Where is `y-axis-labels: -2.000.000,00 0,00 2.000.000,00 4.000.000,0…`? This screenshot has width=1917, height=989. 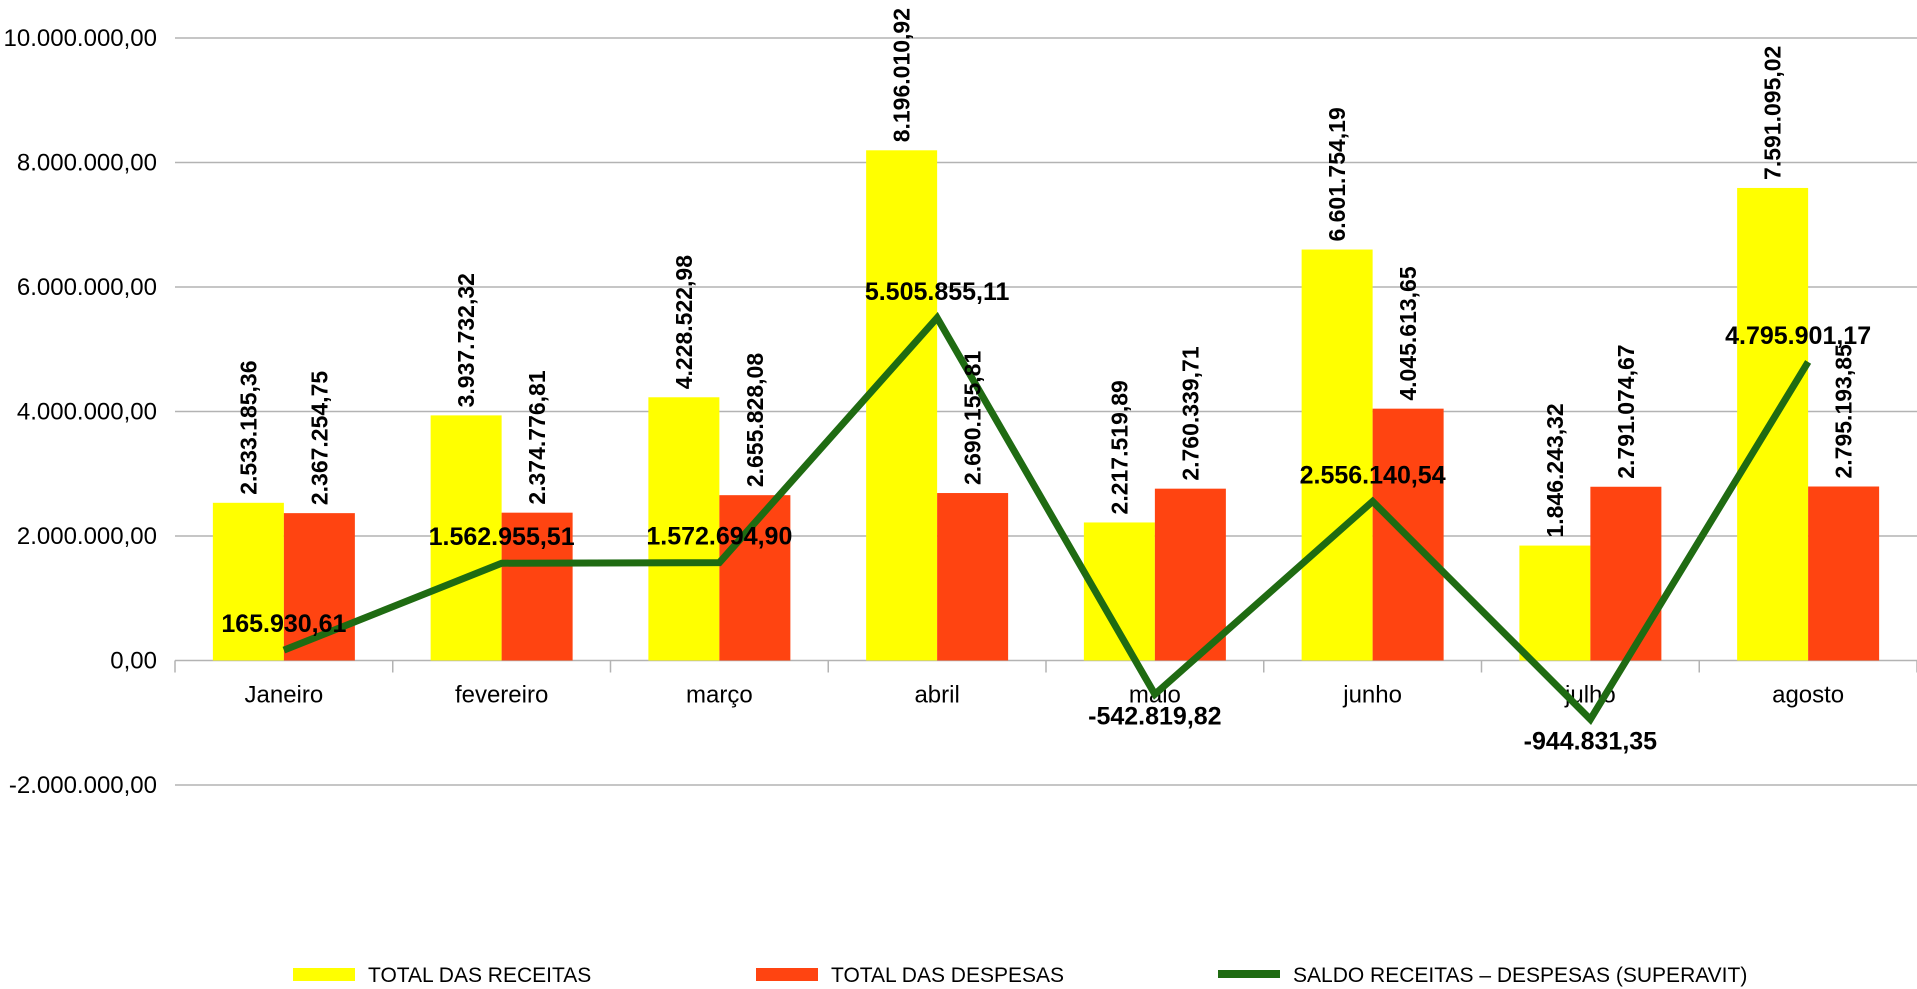 y-axis-labels: -2.000.000,00 0,00 2.000.000,00 4.000.000,0… is located at coordinates (80, 412).